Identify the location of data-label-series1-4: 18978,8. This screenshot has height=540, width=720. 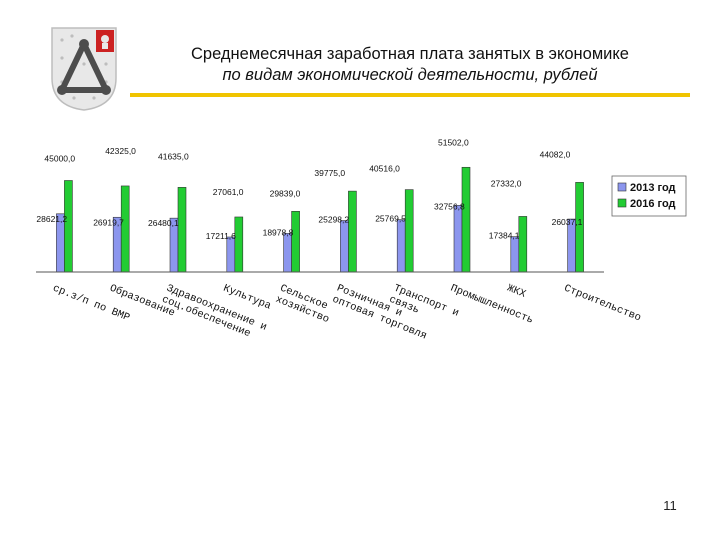
(278, 232).